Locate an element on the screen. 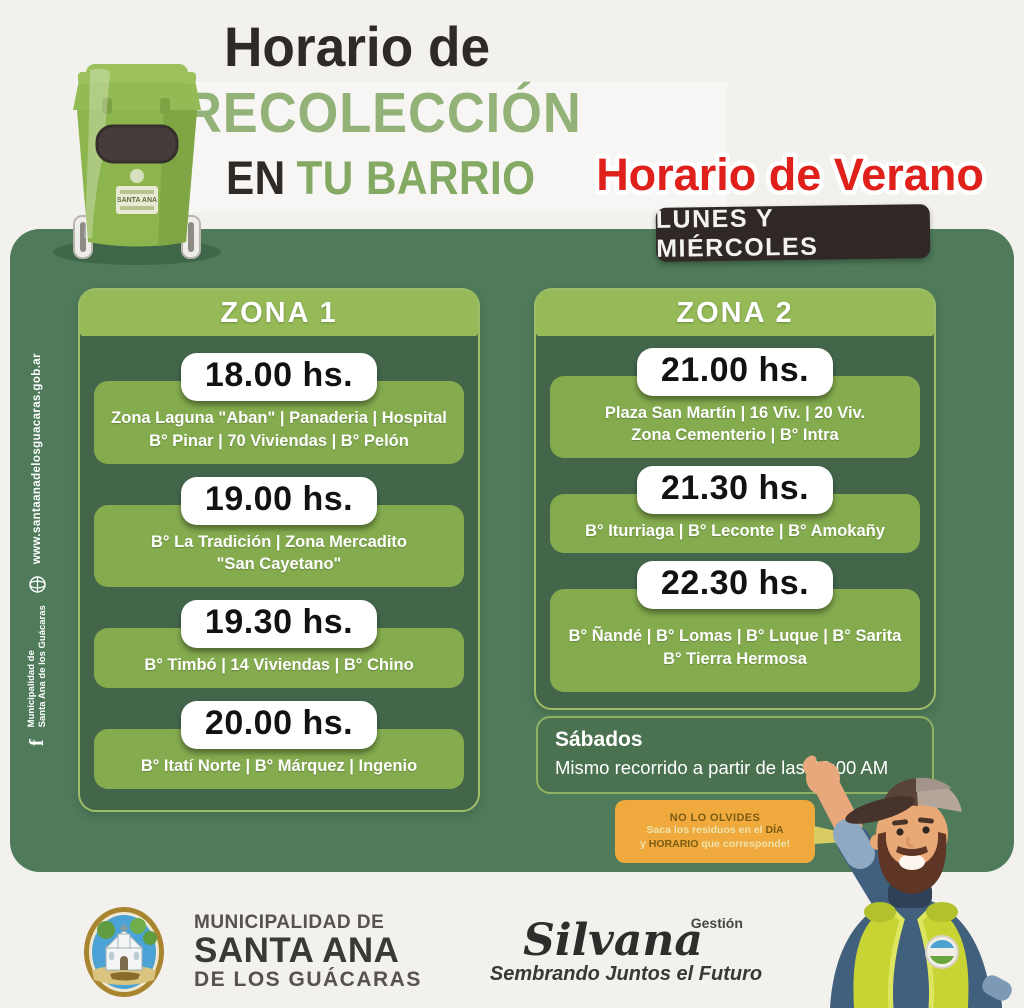 This screenshot has width=1024, height=1008. muni-line3: DE LOS GUÁCARAS is located at coordinates (308, 980).